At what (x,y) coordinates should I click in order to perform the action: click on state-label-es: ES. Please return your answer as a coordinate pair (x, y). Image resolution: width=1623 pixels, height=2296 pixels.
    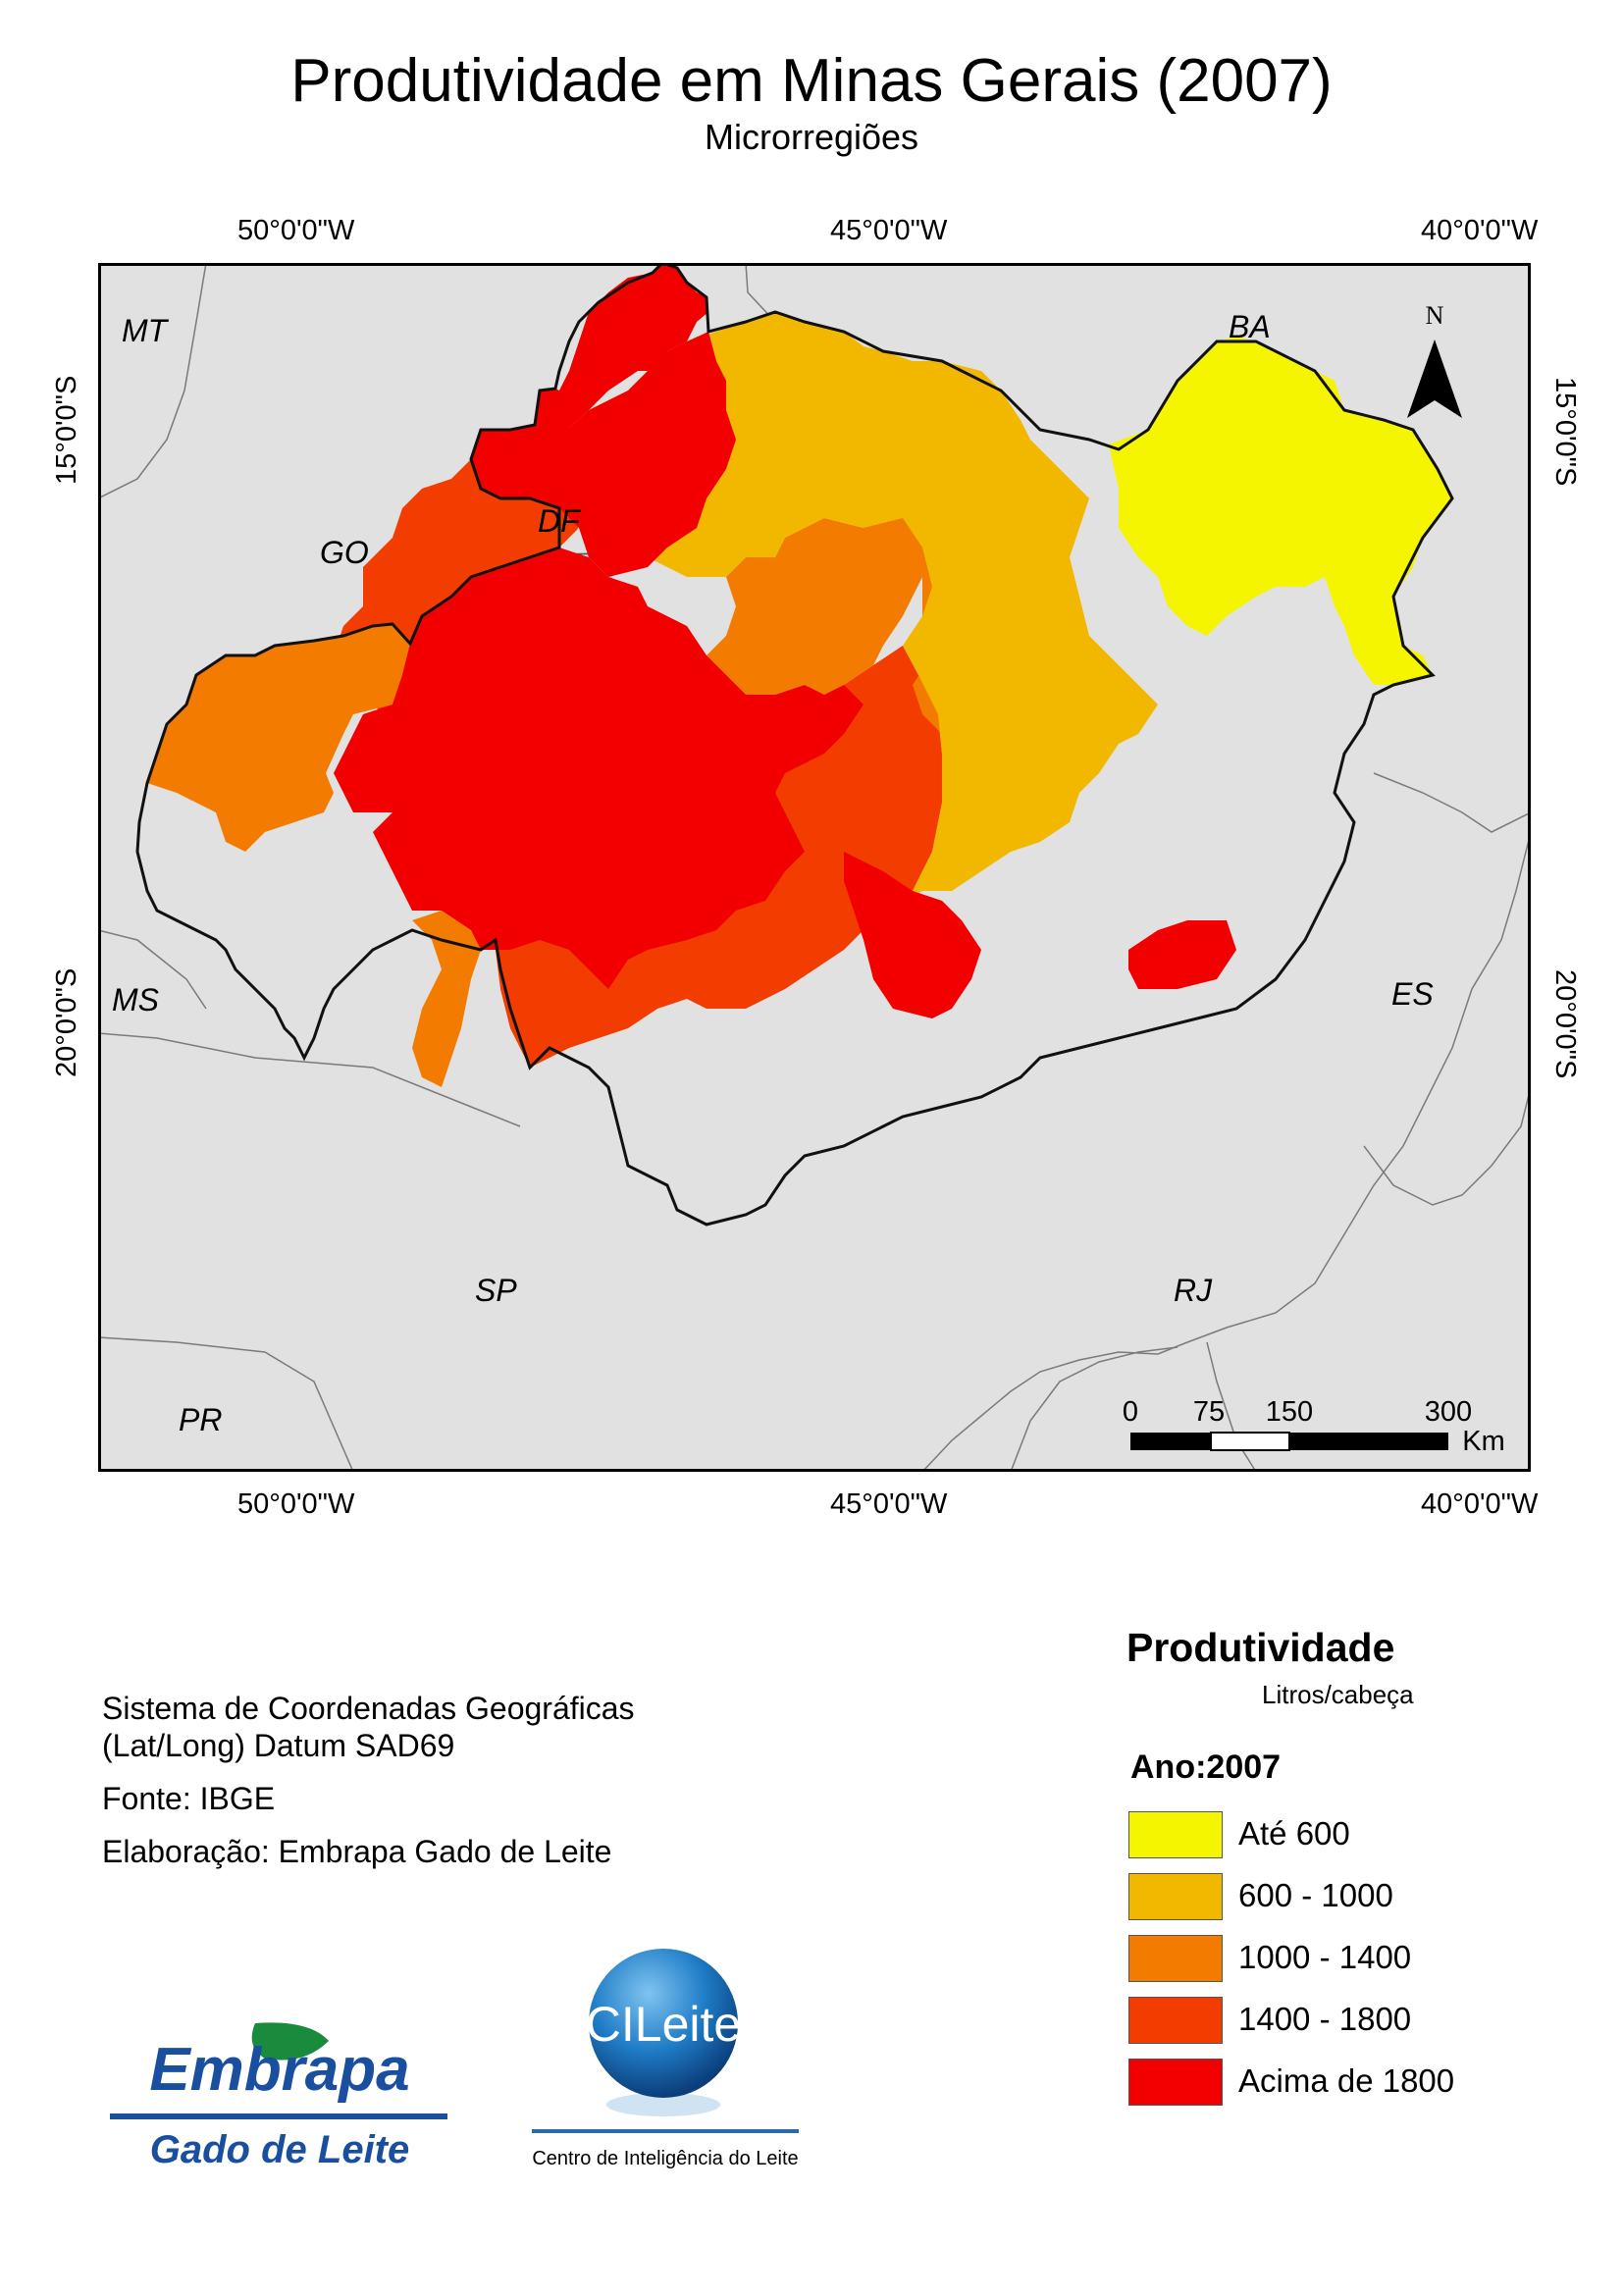
    Looking at the image, I should click on (1412, 994).